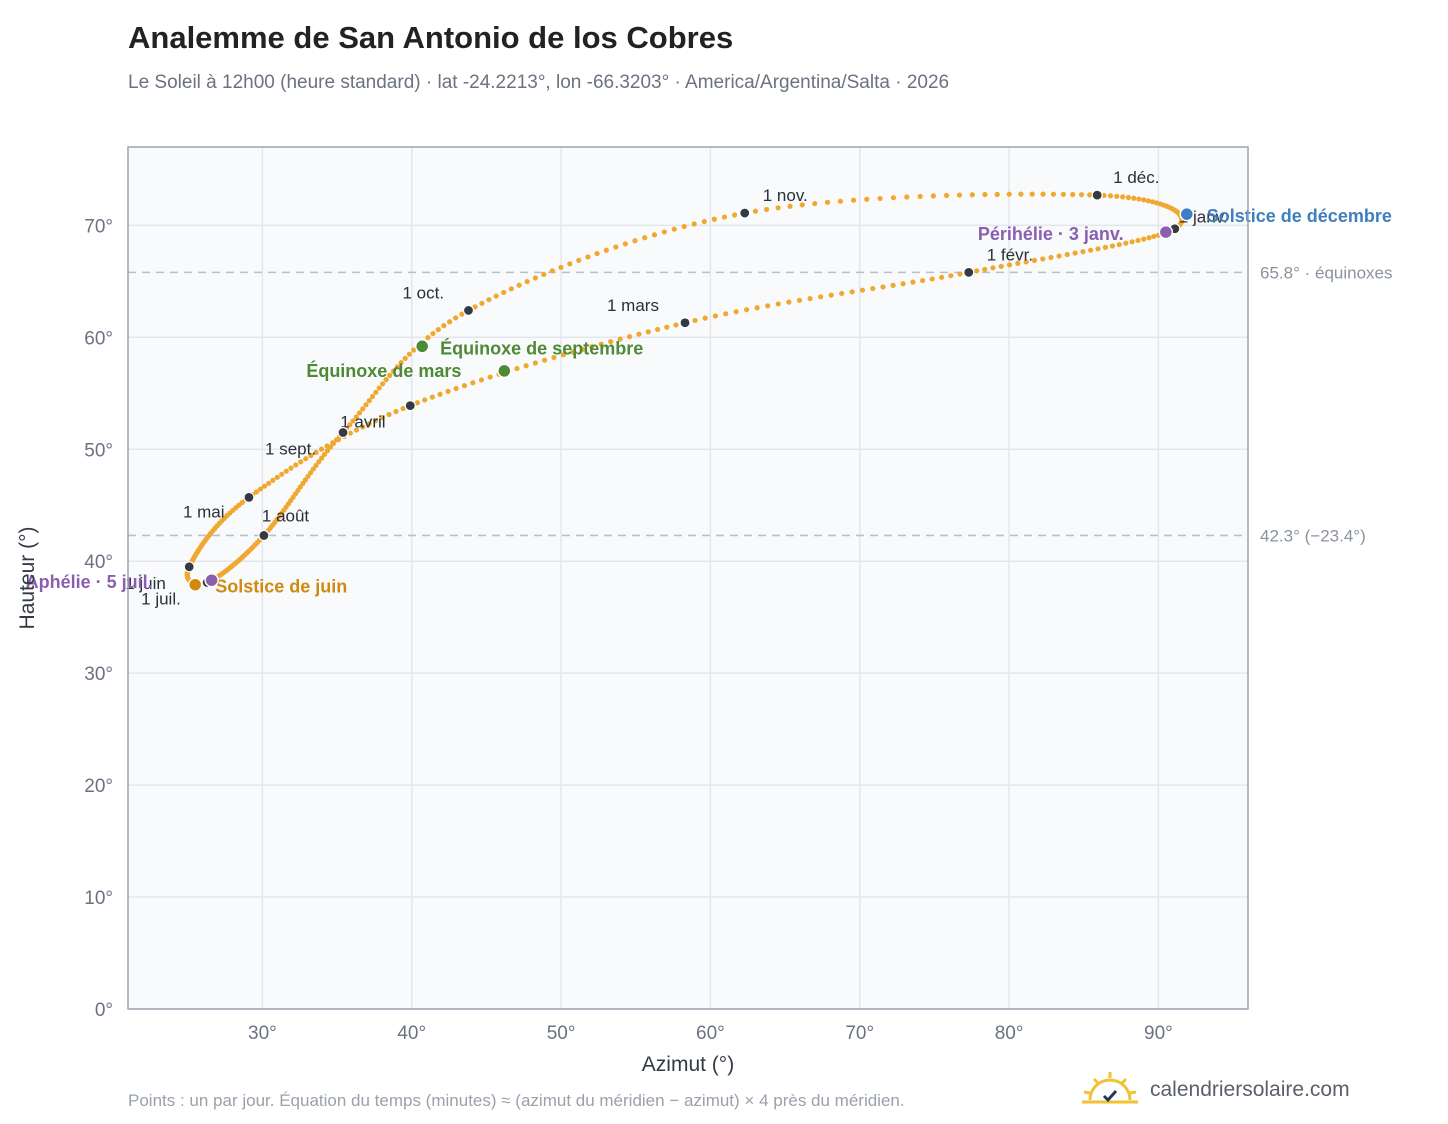 This screenshot has width=1448, height=1124. Describe the element at coordinates (98, 898) in the screenshot. I see `y-tick-label: 10°` at that location.